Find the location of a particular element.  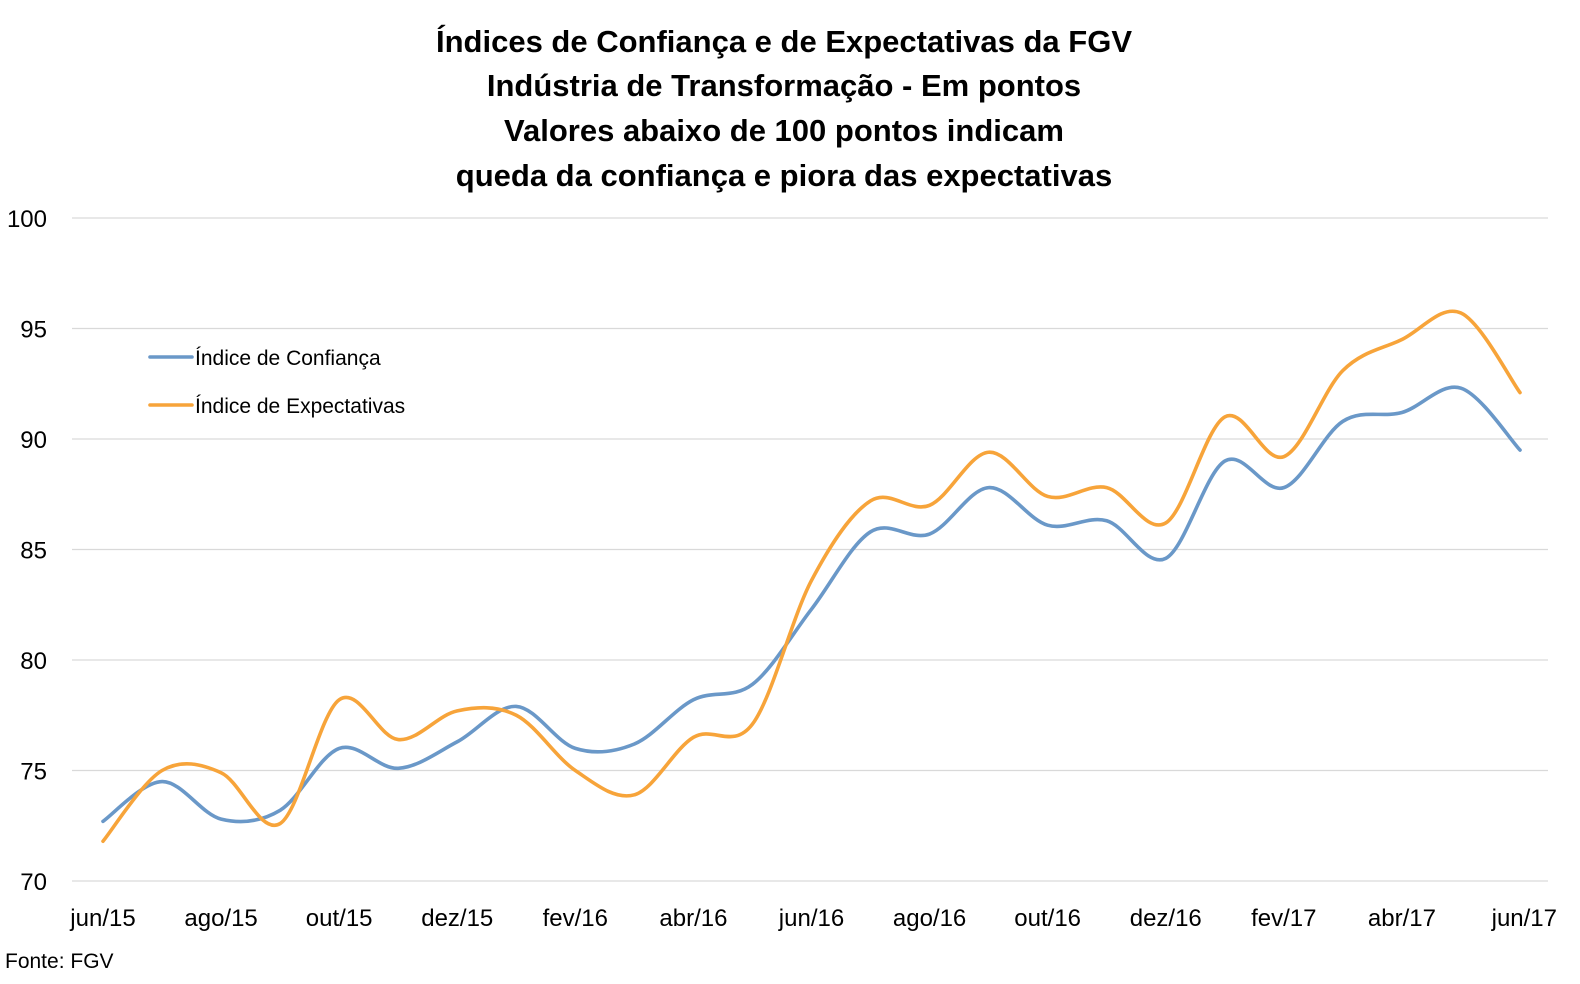

legend-label-confianca: Índice de Confiança is located at coordinates (288, 358).